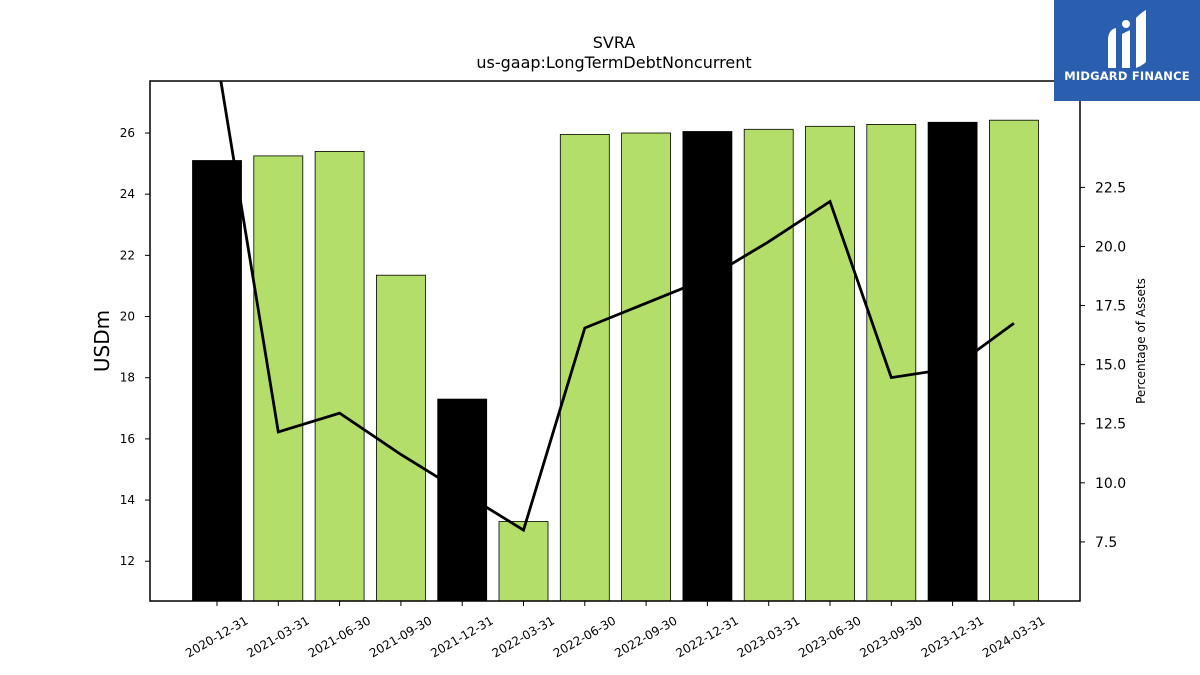 Image resolution: width=1200 pixels, height=675 pixels. Describe the element at coordinates (135, 347) in the screenshot. I see `y-axis-ticks: 12 14 16 18 20 22 24 26` at that location.